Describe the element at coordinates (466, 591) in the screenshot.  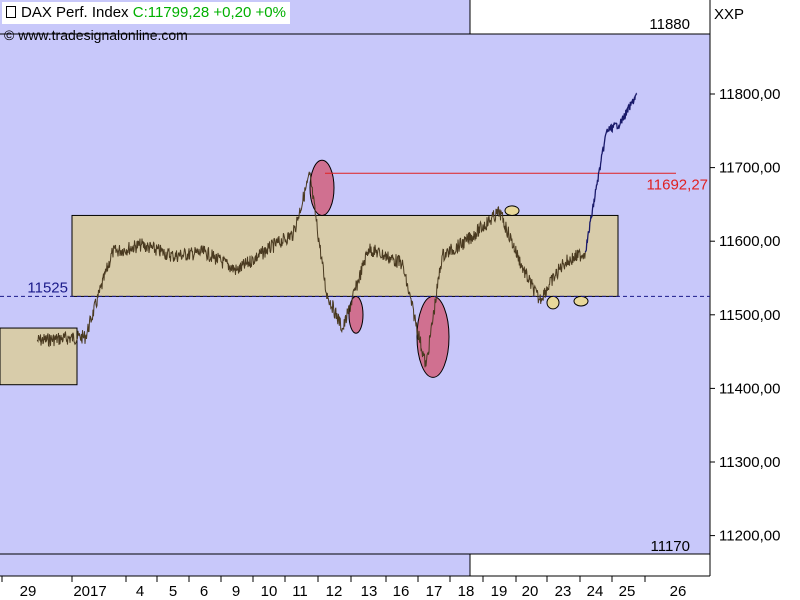
I see `x-tick-label: 18` at that location.